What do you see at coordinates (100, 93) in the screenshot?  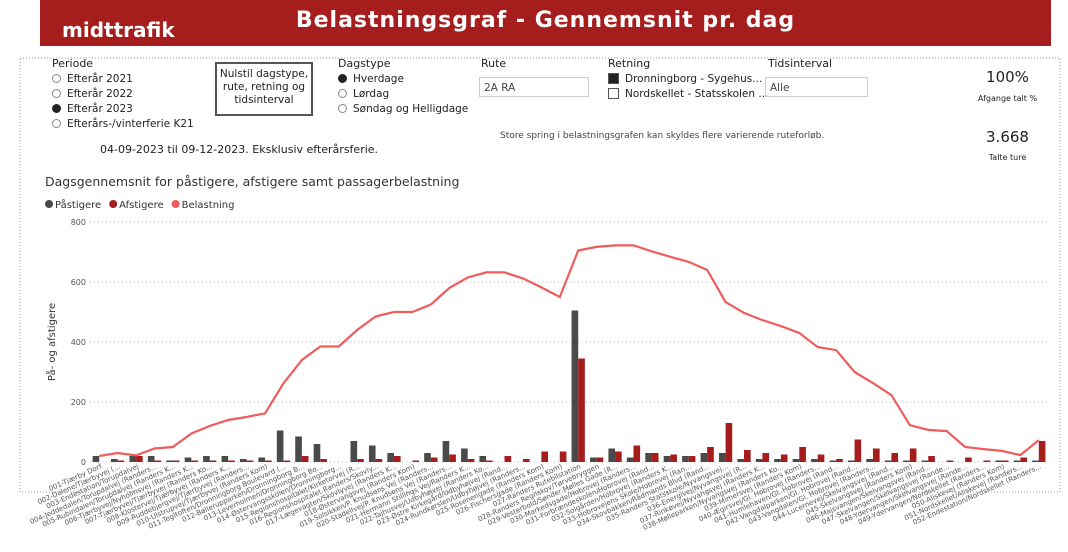 I see `option-label: Efterår 2022` at bounding box center [100, 93].